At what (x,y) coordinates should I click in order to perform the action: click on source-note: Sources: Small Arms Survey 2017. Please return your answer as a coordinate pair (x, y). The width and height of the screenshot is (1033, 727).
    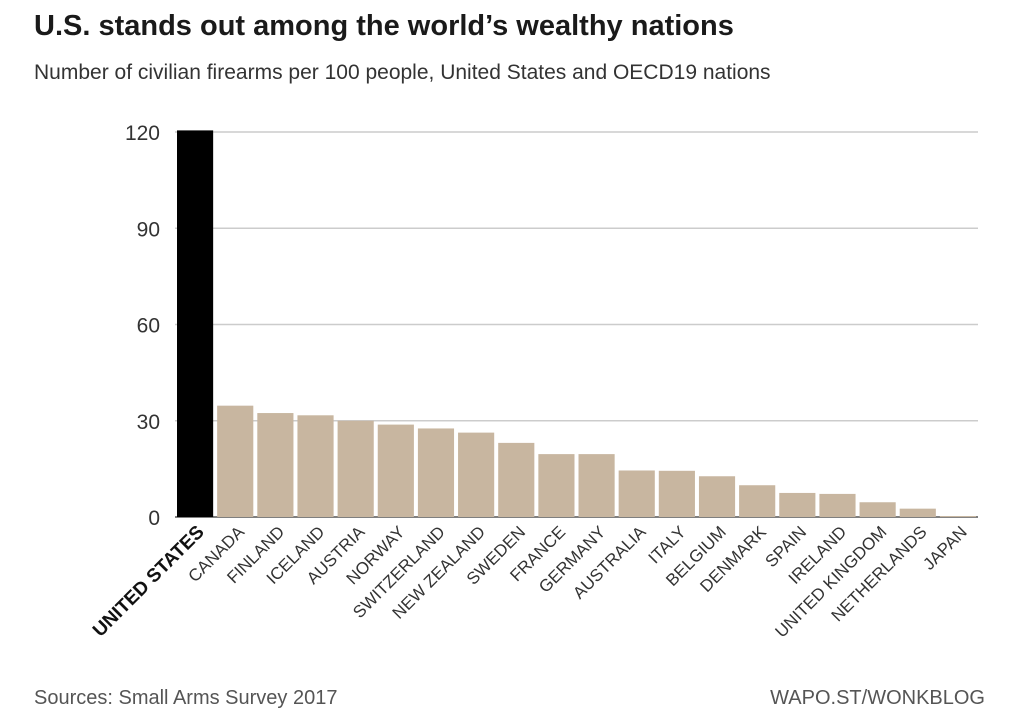
    Looking at the image, I should click on (186, 698).